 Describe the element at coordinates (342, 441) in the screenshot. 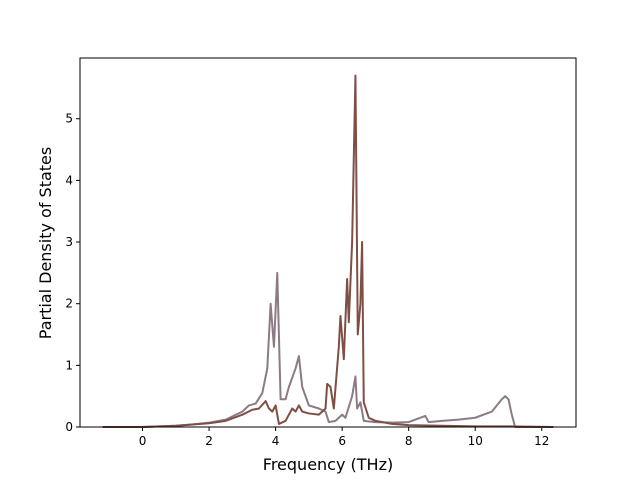

I see `x-tick-label: 6` at that location.